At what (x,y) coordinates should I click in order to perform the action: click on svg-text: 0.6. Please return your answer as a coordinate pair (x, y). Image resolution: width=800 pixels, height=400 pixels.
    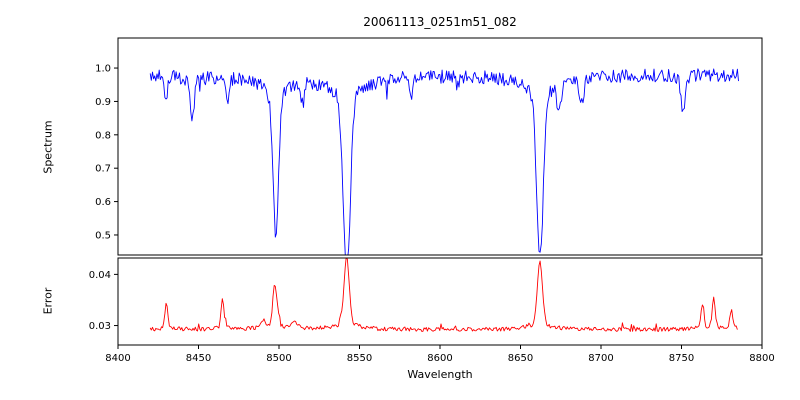
    Looking at the image, I should click on (103, 202).